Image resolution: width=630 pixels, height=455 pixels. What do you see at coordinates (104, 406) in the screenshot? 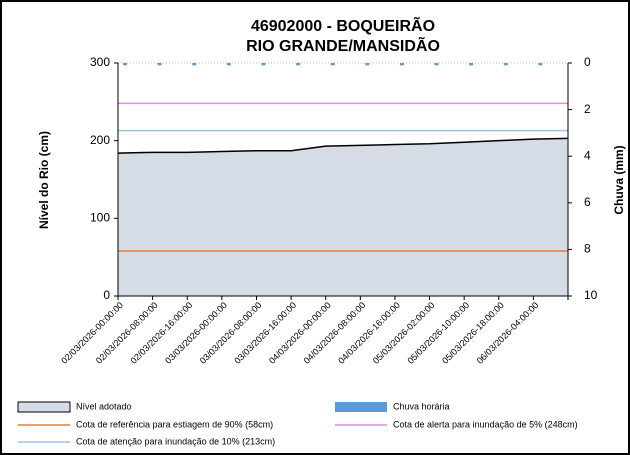
I see `legend-label: Nível adotado` at bounding box center [104, 406].